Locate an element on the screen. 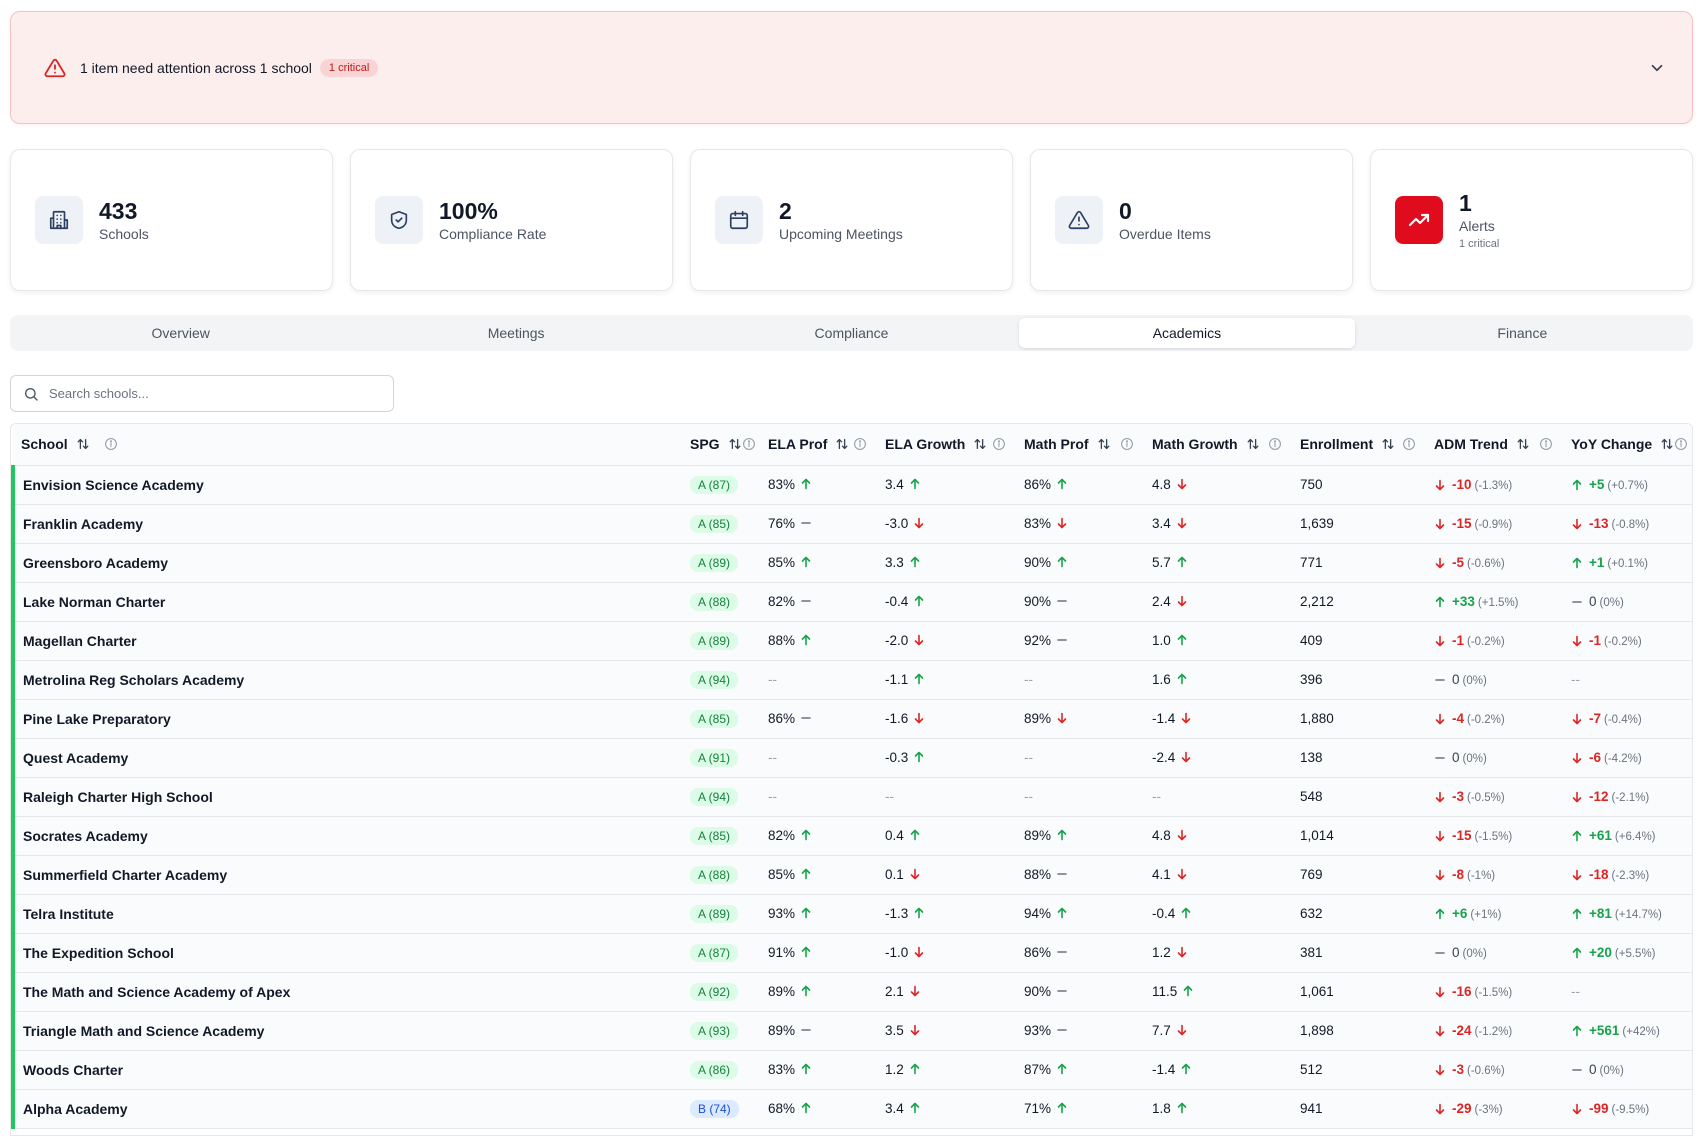 The image size is (1707, 1136). chevron-down-icon is located at coordinates (1657, 68).